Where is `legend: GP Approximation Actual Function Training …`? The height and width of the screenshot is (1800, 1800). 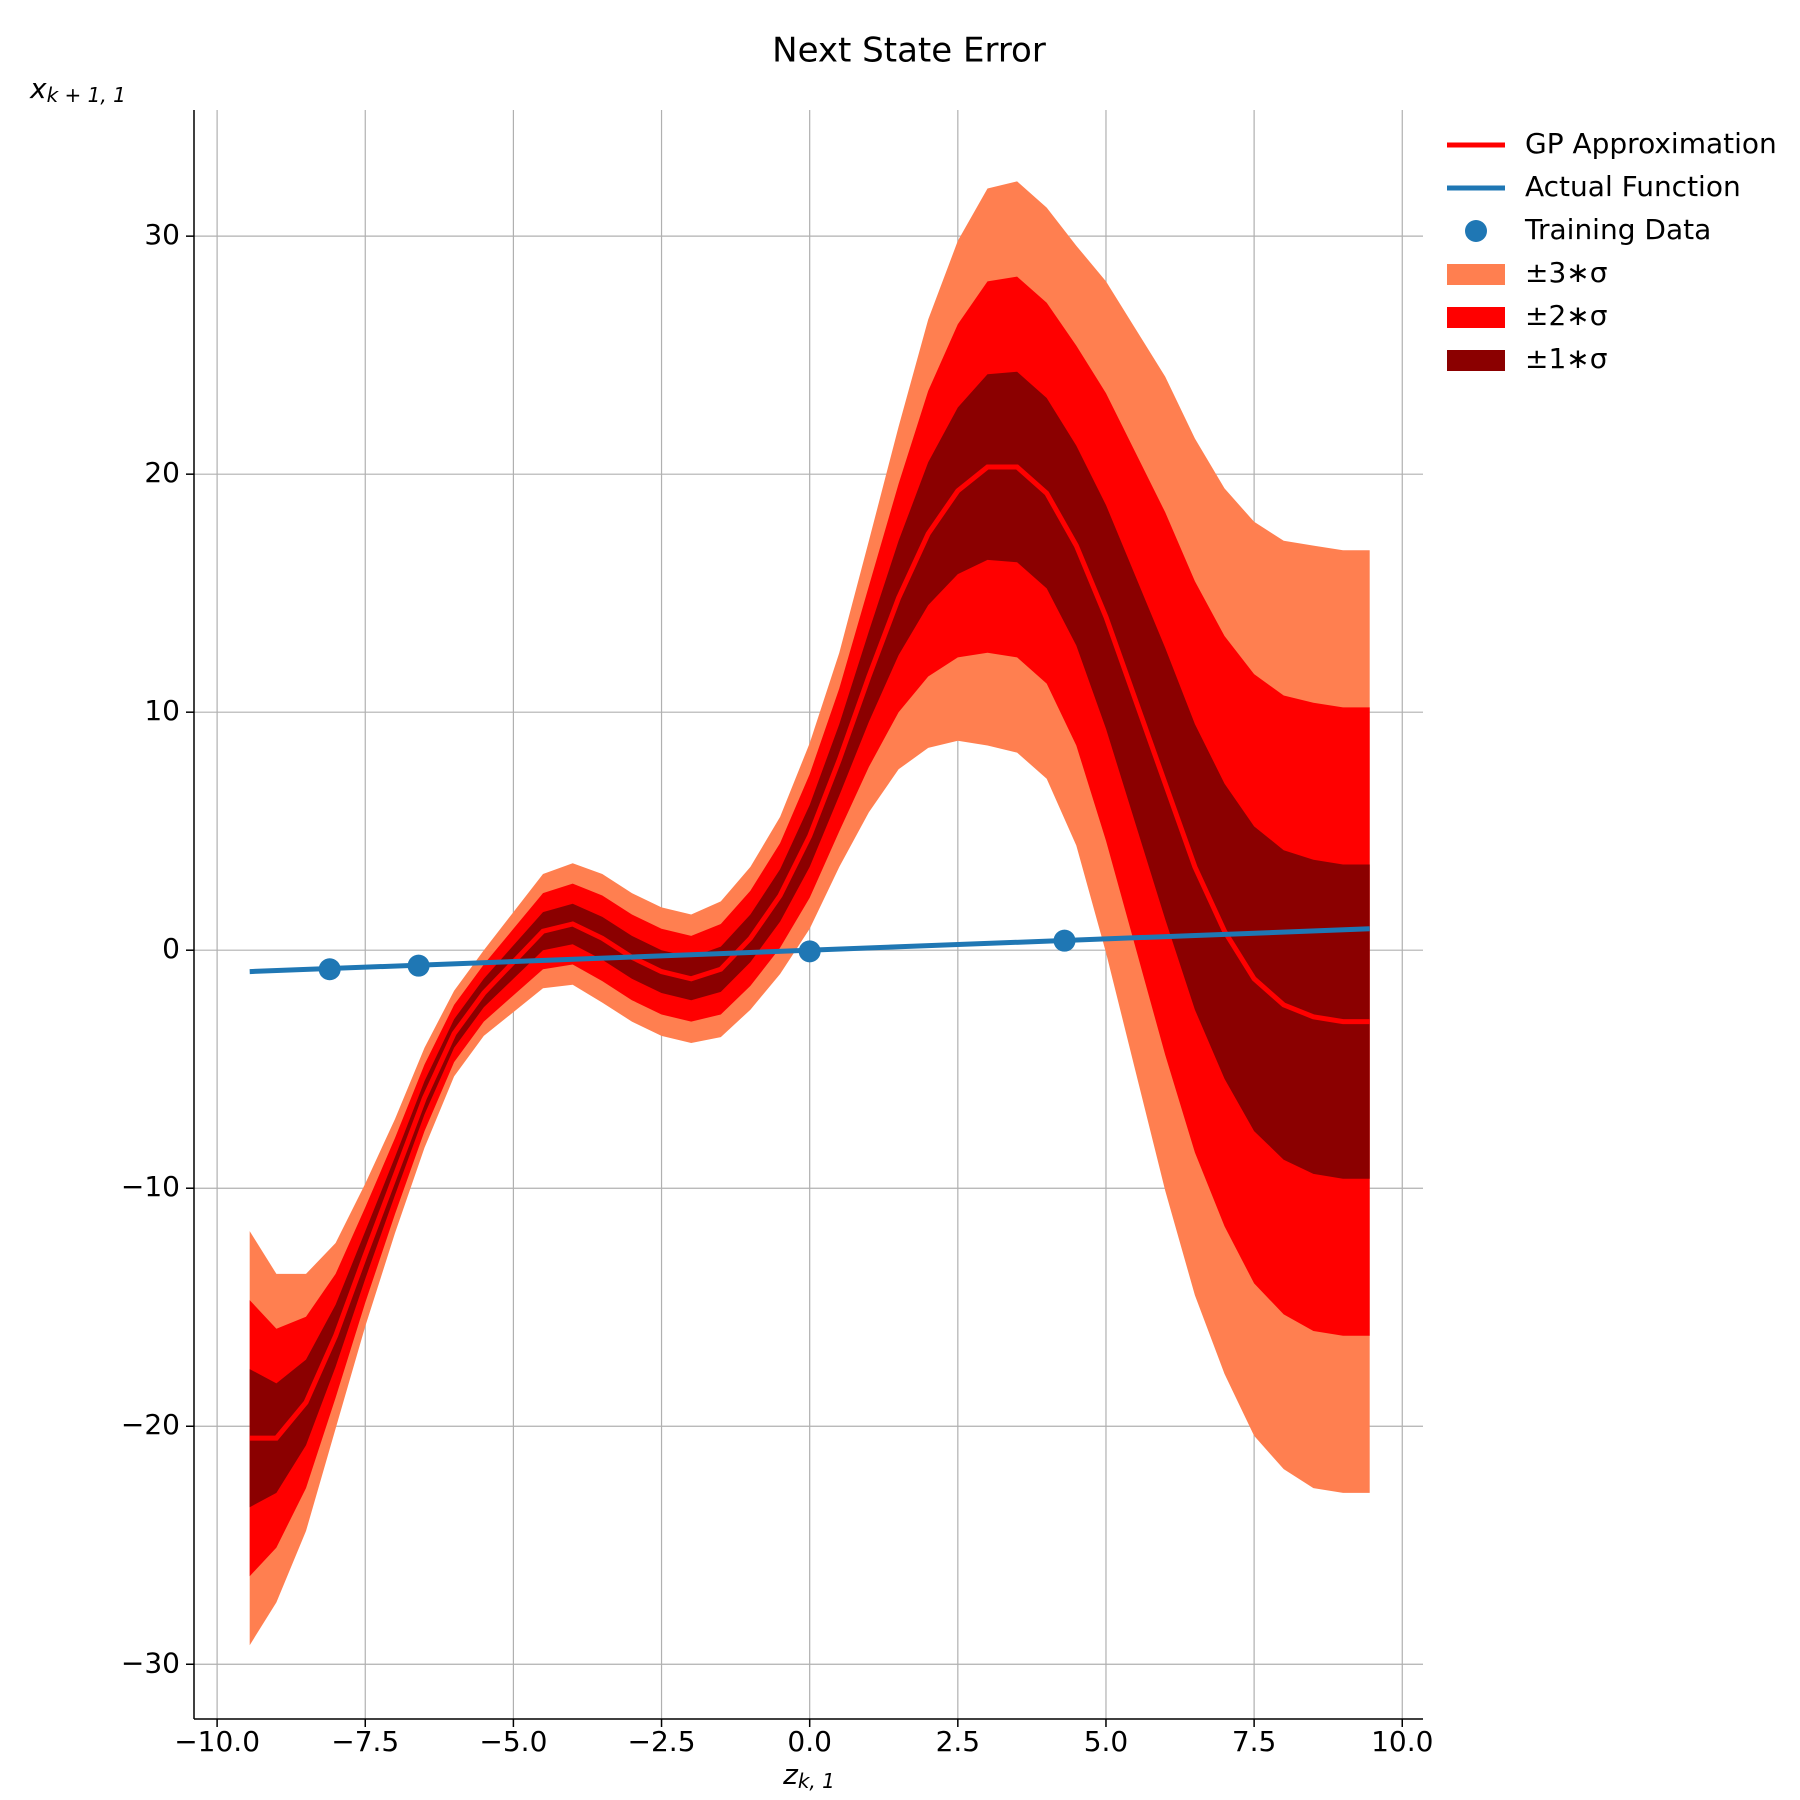
legend: GP Approximation Actual Function Training … is located at coordinates (1612, 251).